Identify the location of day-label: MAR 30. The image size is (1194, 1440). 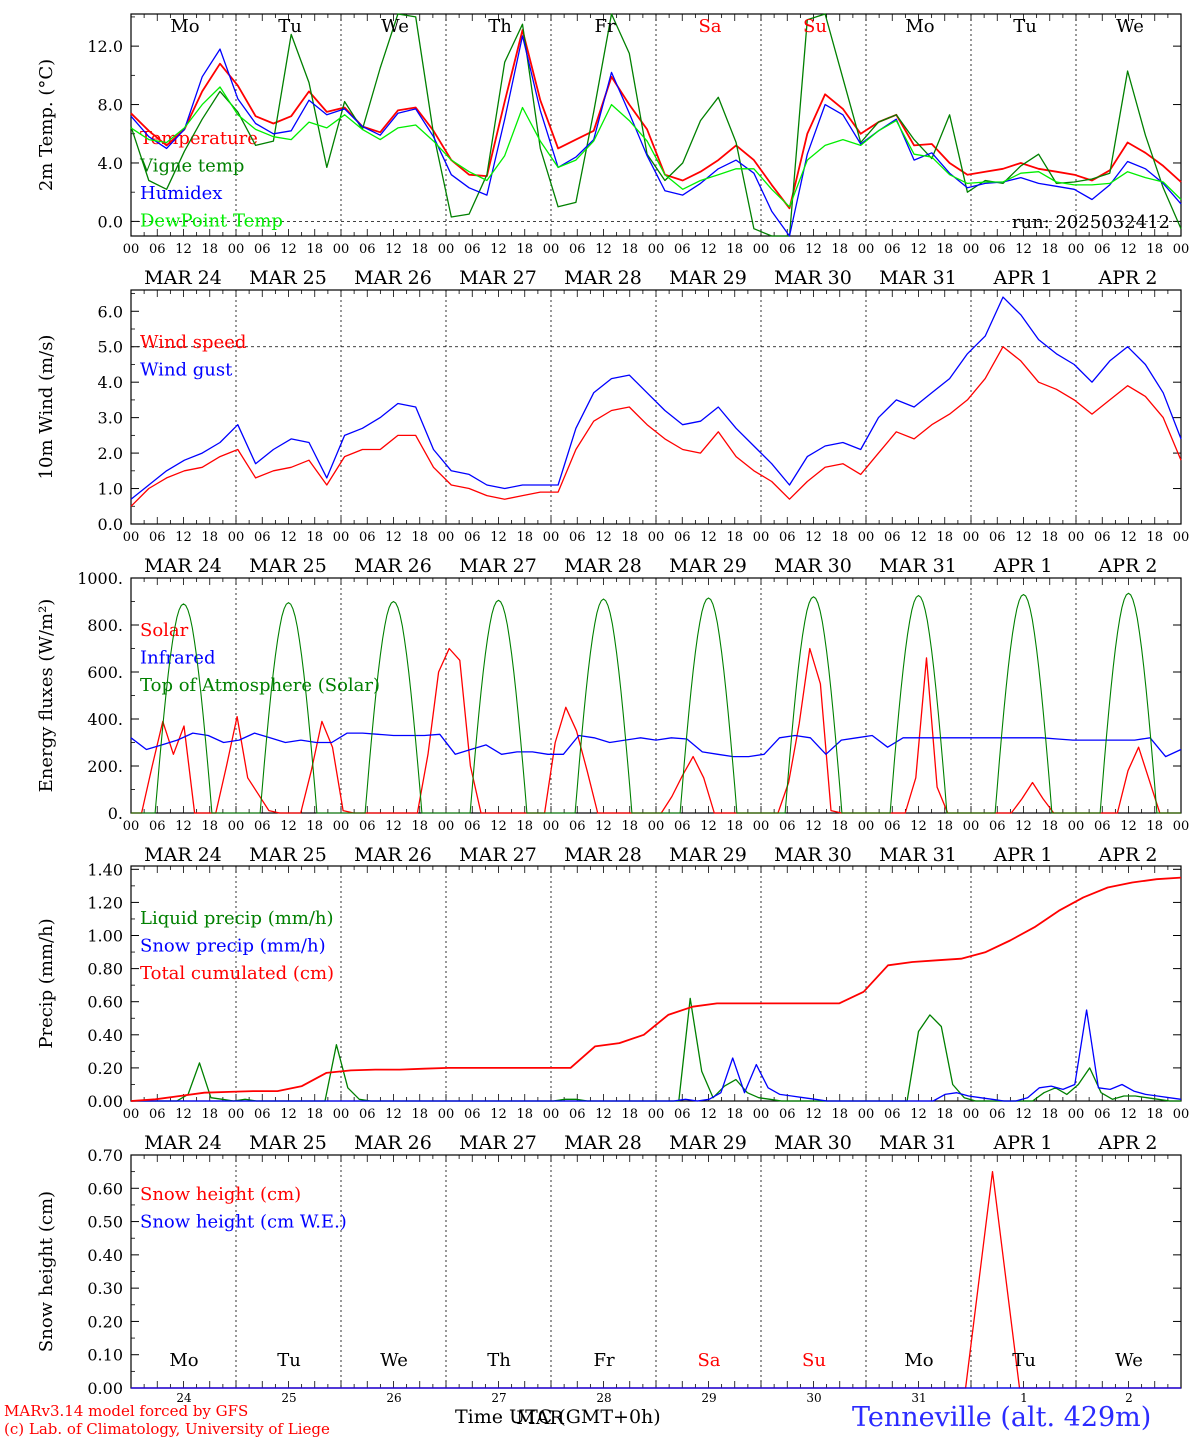
(813, 1143).